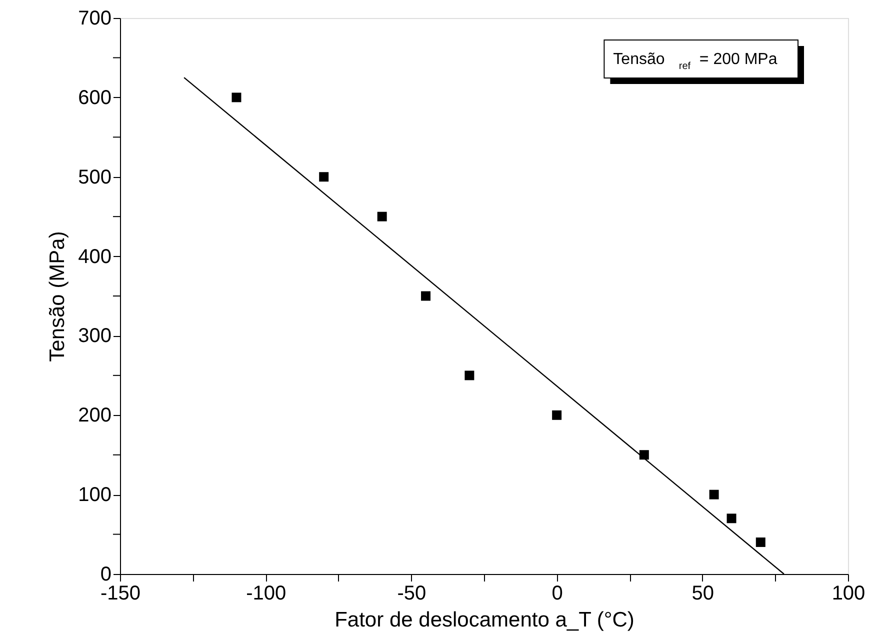 The width and height of the screenshot is (873, 640). Describe the element at coordinates (95, 495) in the screenshot. I see `y-tick-label: 100` at that location.